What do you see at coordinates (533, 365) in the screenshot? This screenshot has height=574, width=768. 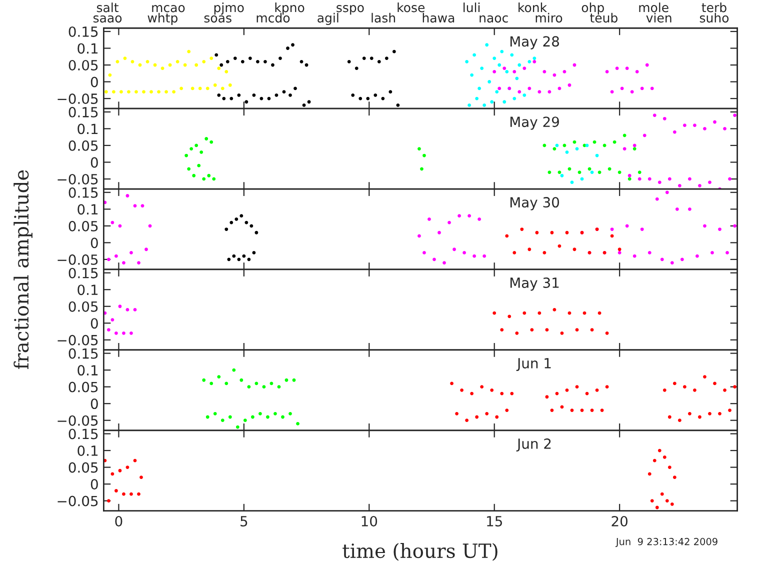 I see `text: Jun 1` at bounding box center [533, 365].